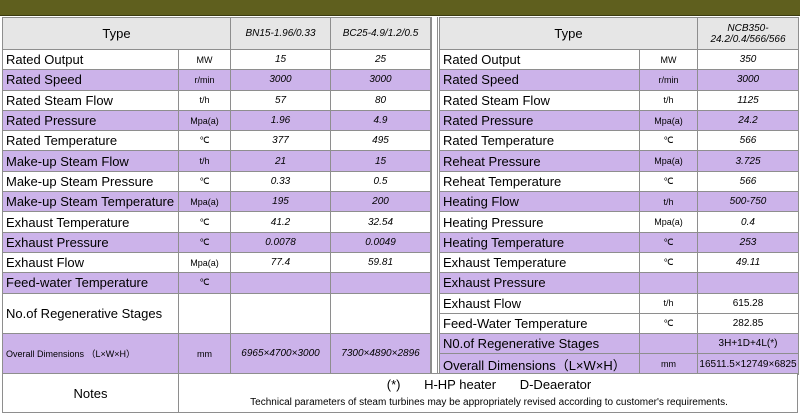  I want to click on table-row: Exhaust Temperature ℃ 49.11, so click(619, 262).